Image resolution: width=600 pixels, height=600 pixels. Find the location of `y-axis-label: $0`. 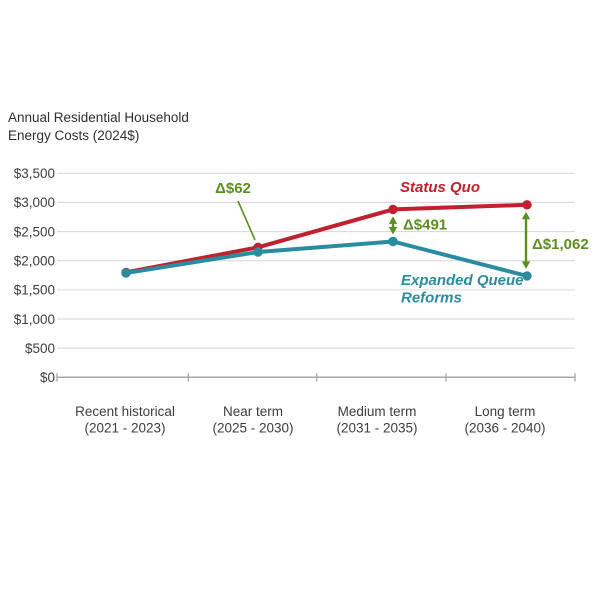

y-axis-label: $0 is located at coordinates (47, 377).